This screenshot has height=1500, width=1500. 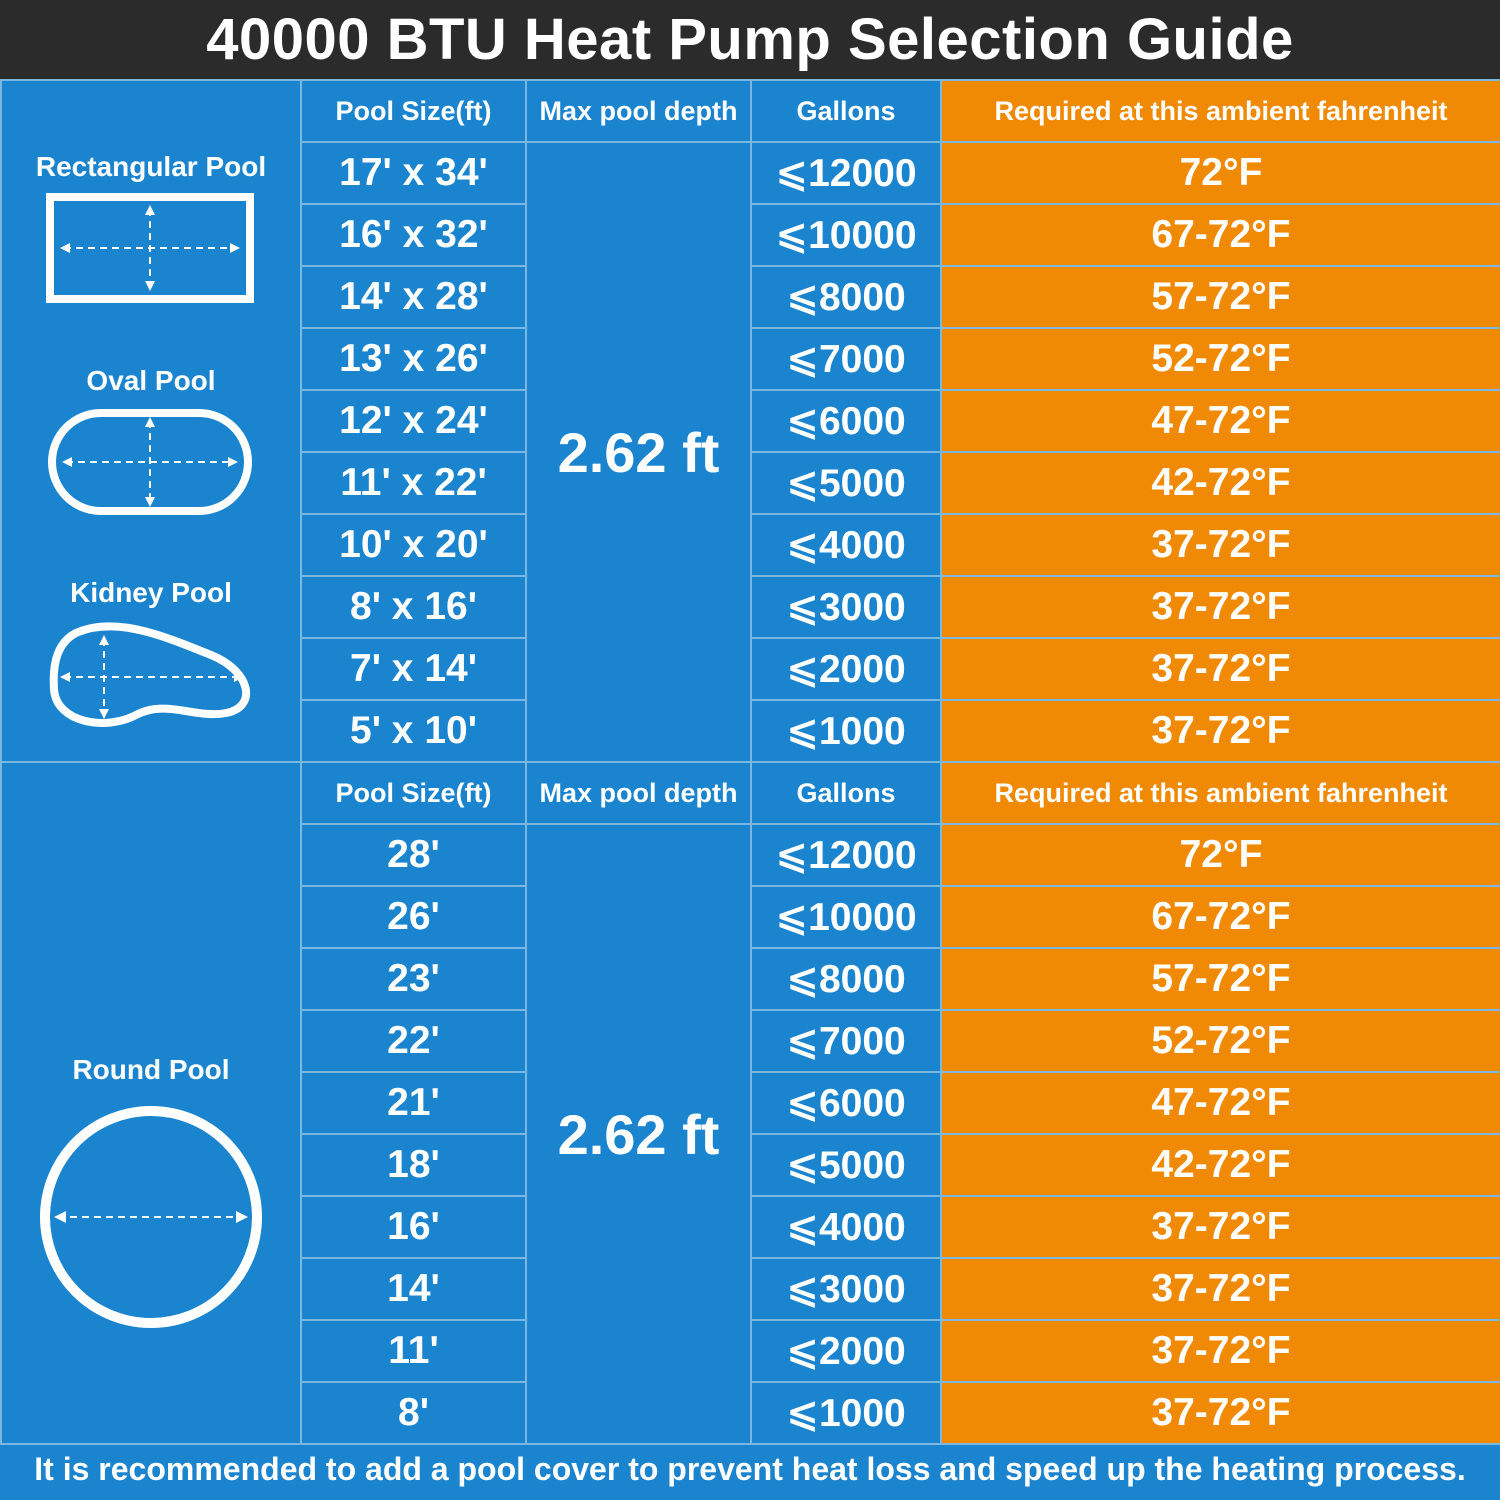 I want to click on gallons-cell: ⩽7000, so click(x=846, y=1041).